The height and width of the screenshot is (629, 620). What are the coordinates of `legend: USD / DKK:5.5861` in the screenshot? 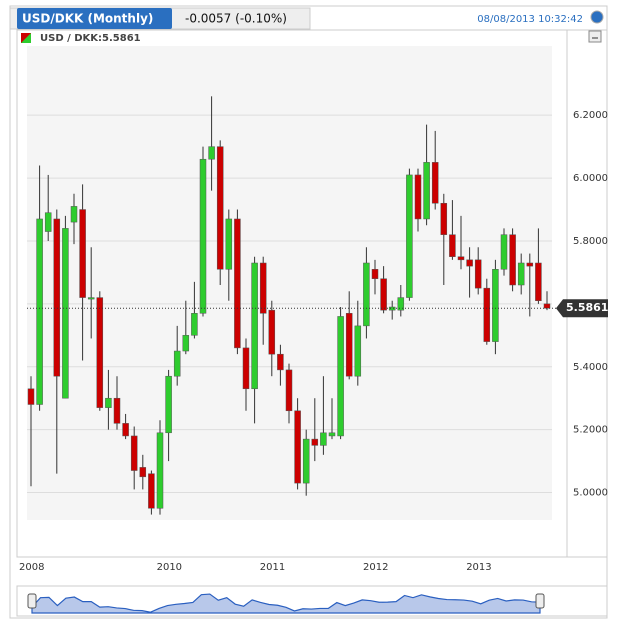 It's located at (90, 38).